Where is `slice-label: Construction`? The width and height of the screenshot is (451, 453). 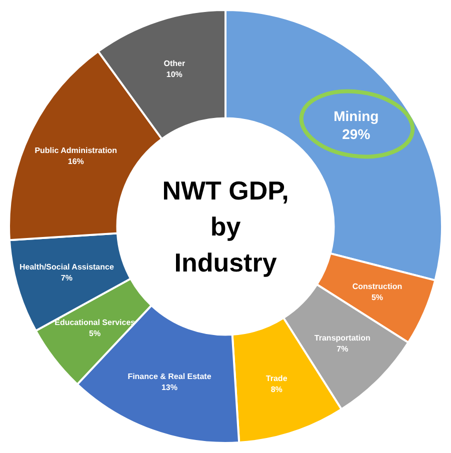
slice-label: Construction is located at coordinates (377, 287).